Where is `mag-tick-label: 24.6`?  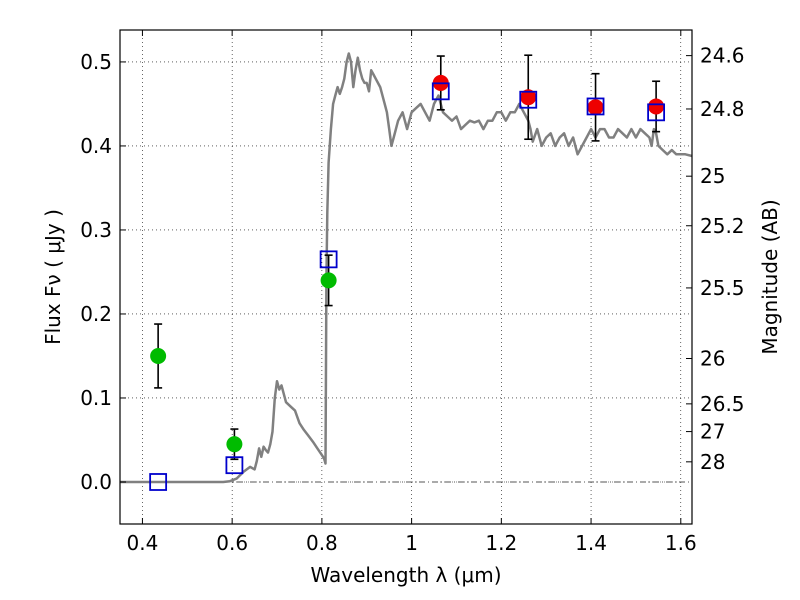
mag-tick-label: 24.6 is located at coordinates (722, 56).